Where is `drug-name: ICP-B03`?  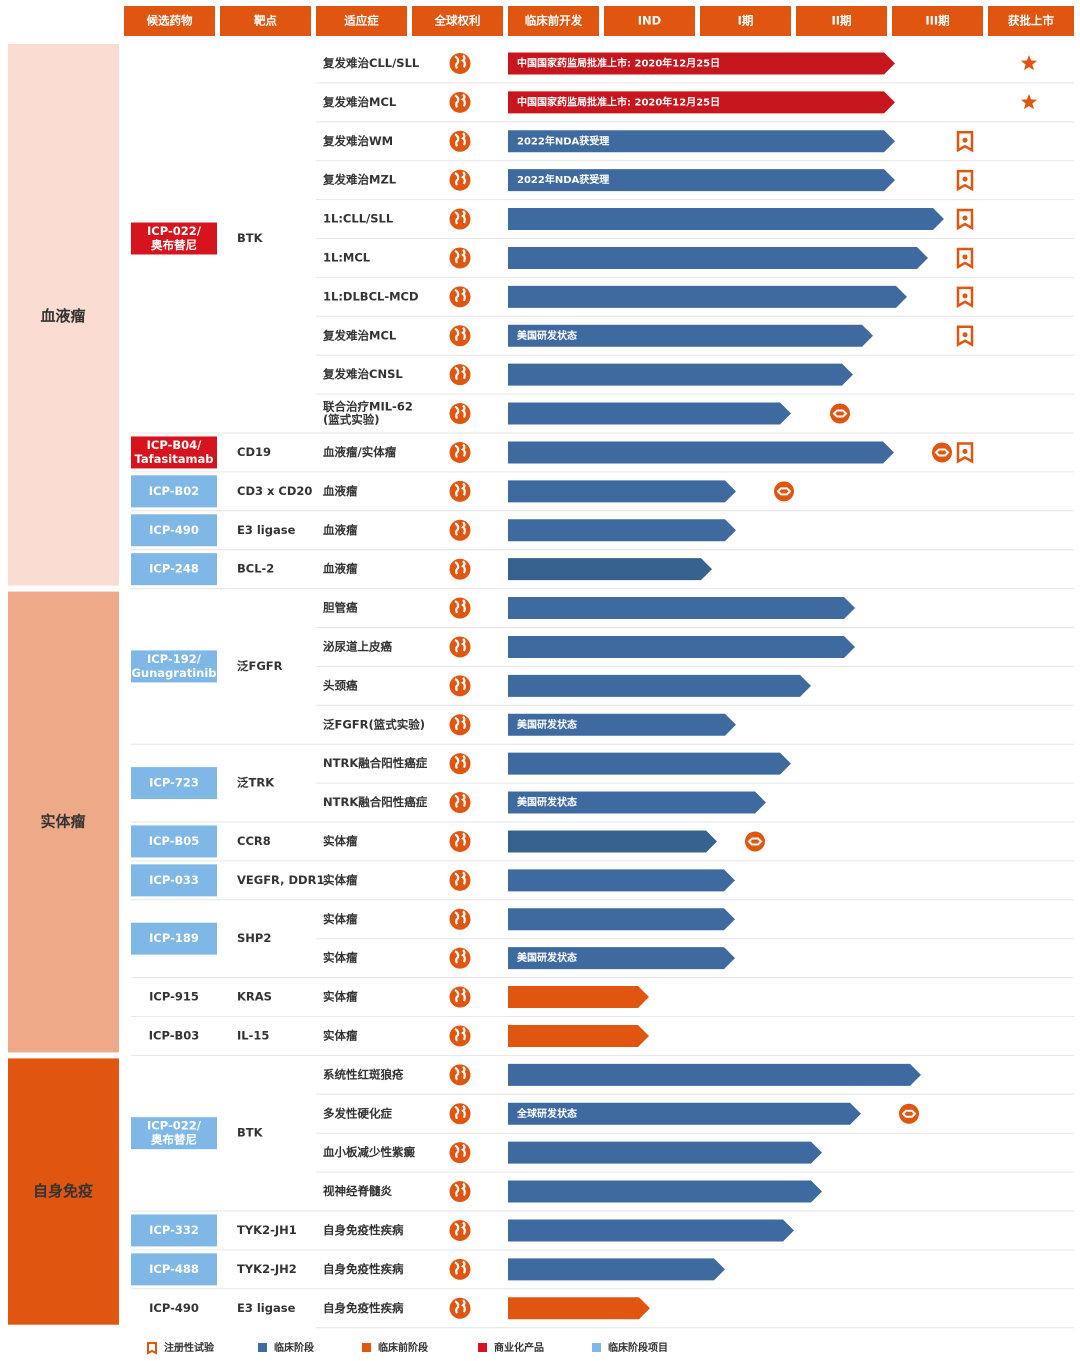
drug-name: ICP-B03 is located at coordinates (174, 1035).